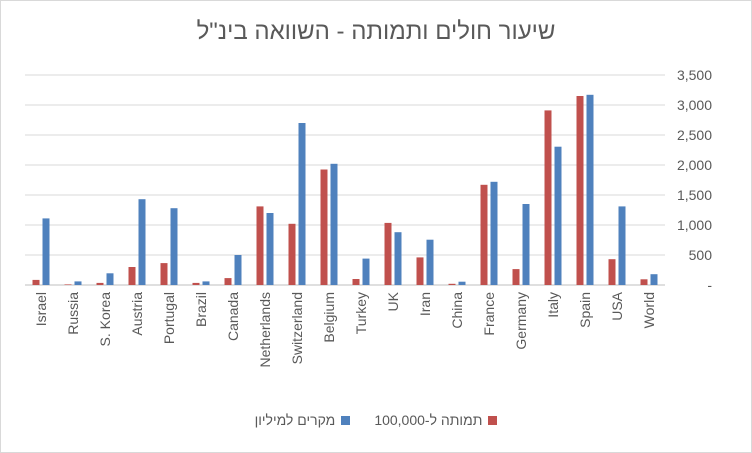 The width and height of the screenshot is (752, 453). I want to click on bar-cases-switzerland, so click(302, 204).